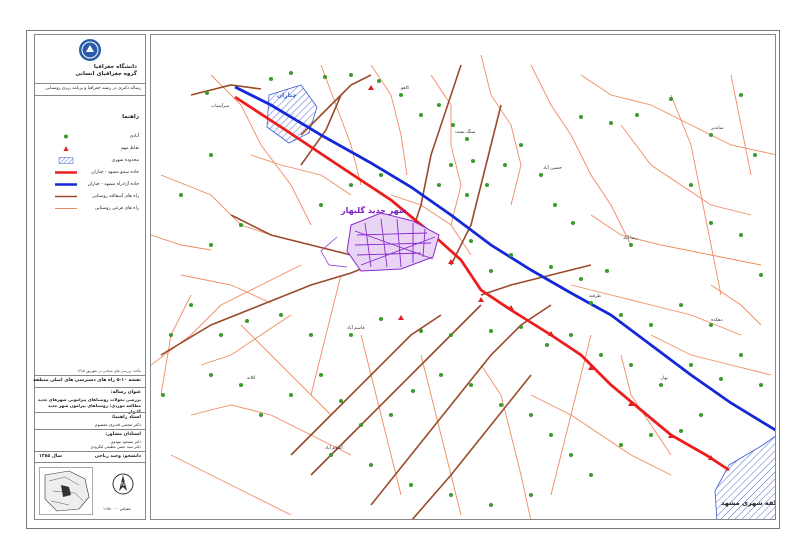  I want to click on mashhad-label: منطقه شهری مشهد, so click(748, 503).